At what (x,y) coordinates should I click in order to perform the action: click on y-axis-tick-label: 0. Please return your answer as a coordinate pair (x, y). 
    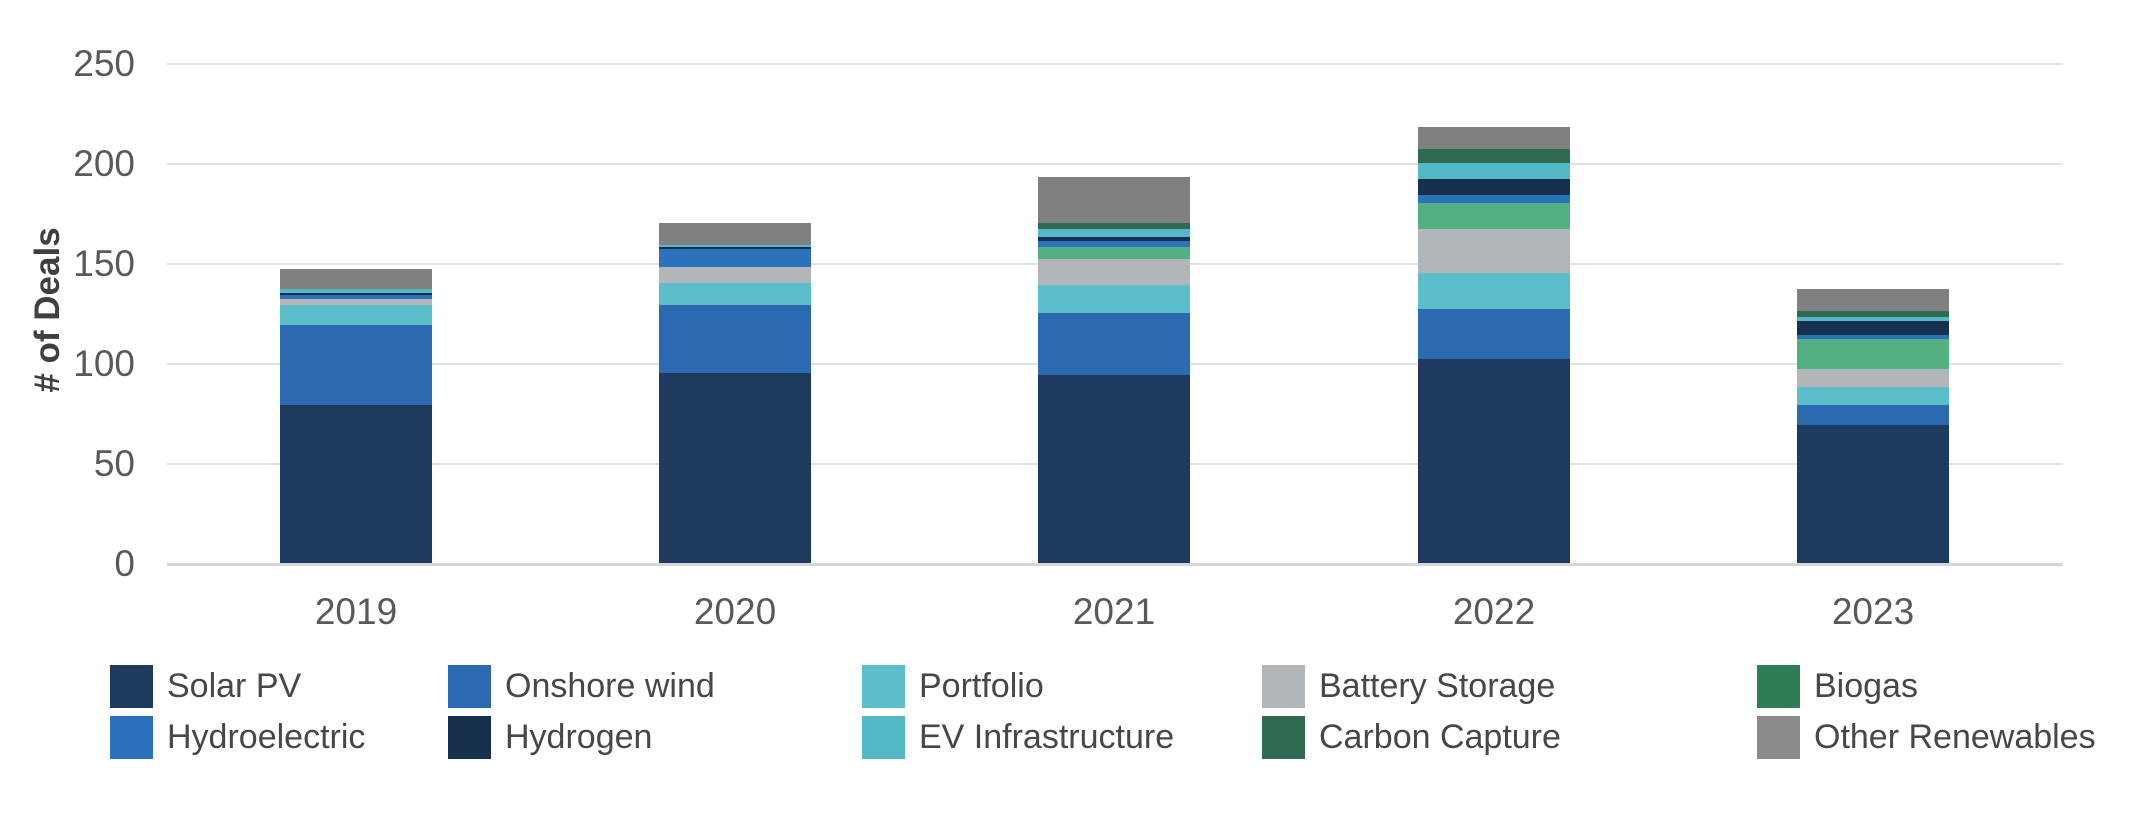
    Looking at the image, I should click on (124, 563).